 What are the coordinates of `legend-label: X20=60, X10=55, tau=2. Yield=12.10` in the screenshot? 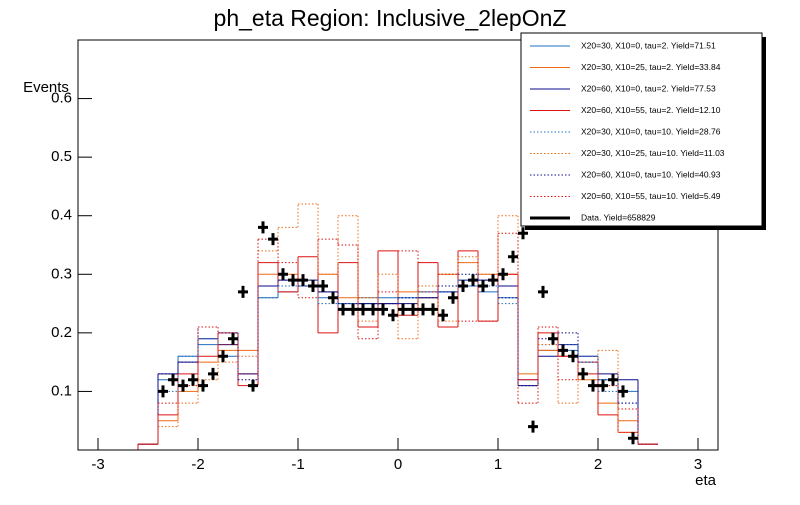 It's located at (651, 110).